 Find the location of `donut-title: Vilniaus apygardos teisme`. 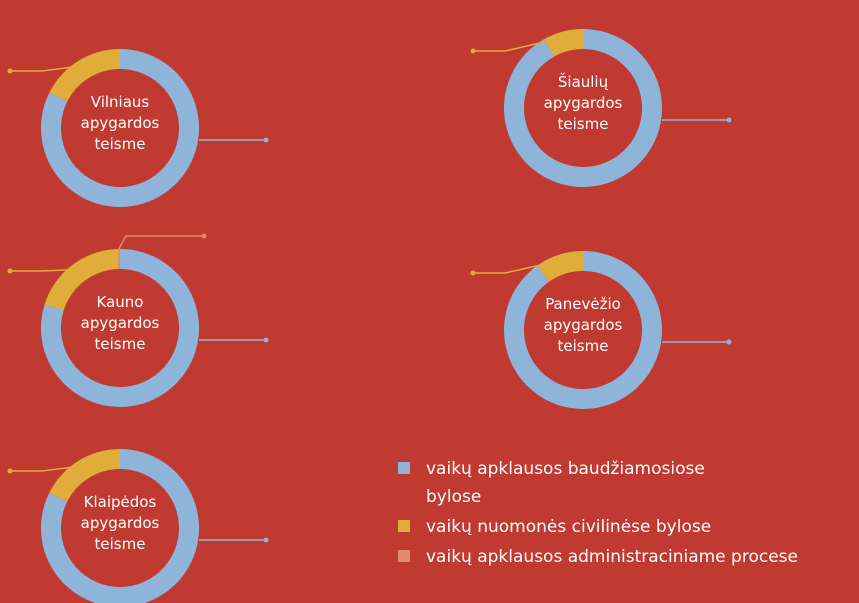

donut-title: Vilniaus apygardos teisme is located at coordinates (120, 123).